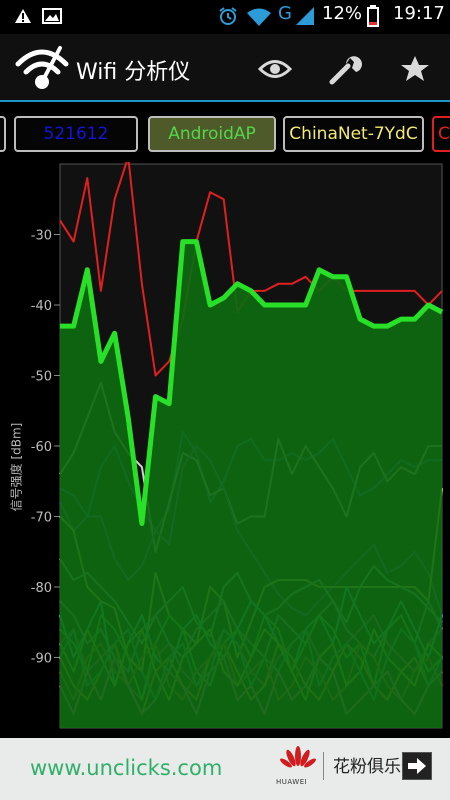 This screenshot has width=450, height=800. Describe the element at coordinates (419, 13) in the screenshot. I see `clock: 19:17` at that location.